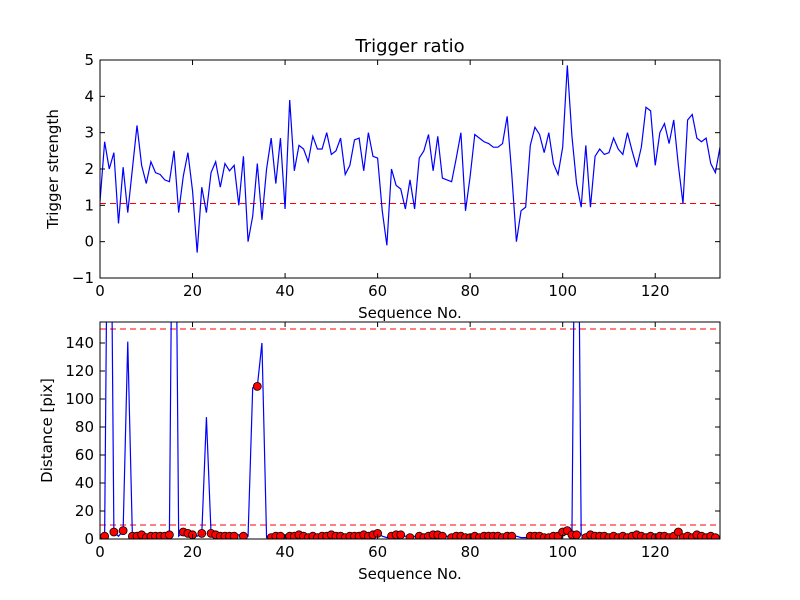  What do you see at coordinates (89, 60) in the screenshot?
I see `y-tick-label: 5` at bounding box center [89, 60].